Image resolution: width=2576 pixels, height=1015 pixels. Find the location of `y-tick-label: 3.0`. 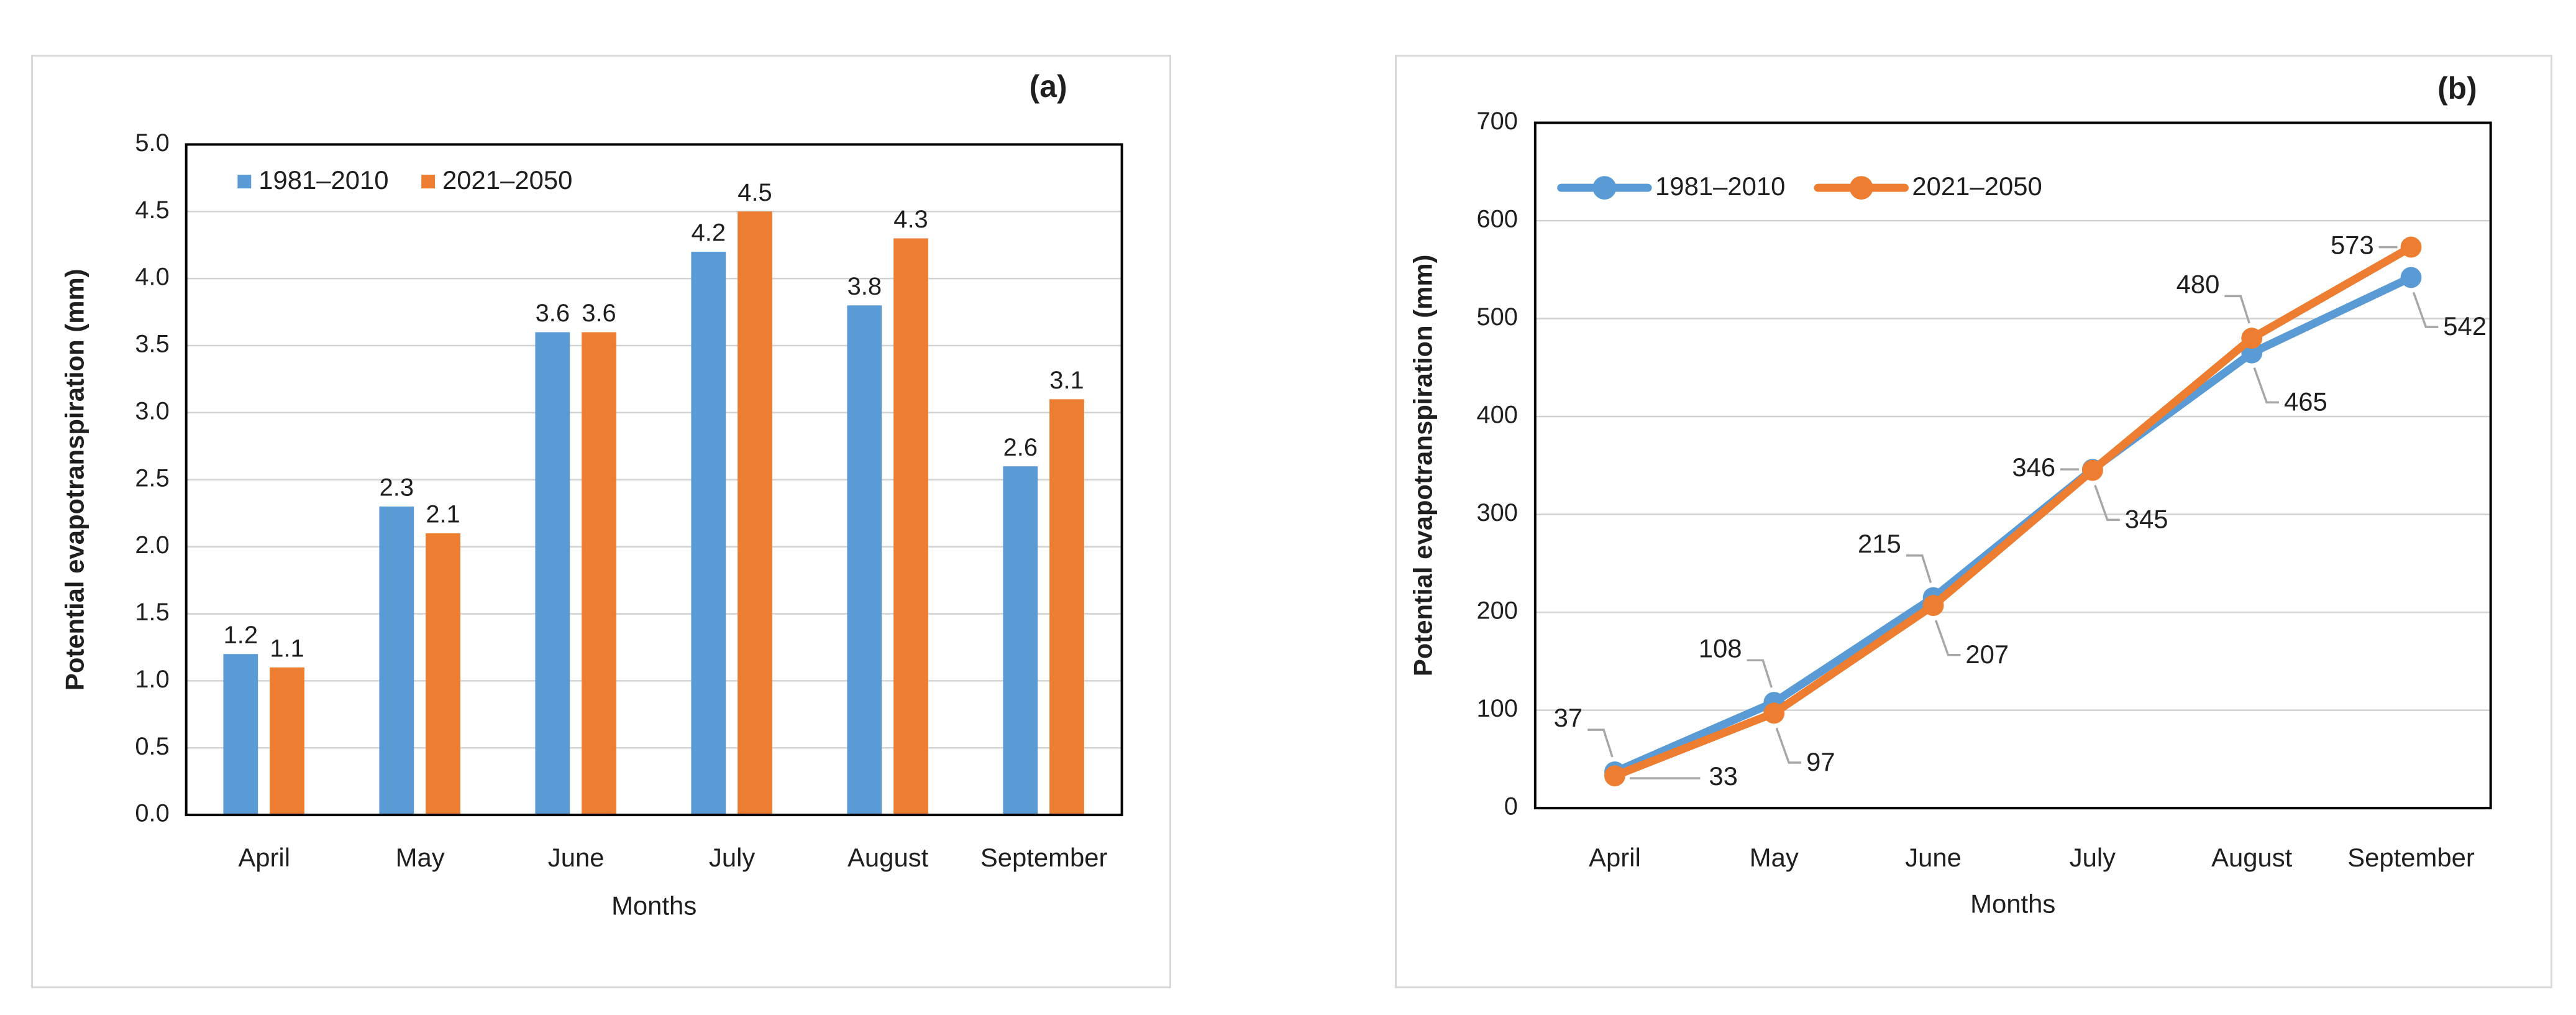

y-tick-label: 3.0 is located at coordinates (152, 411).